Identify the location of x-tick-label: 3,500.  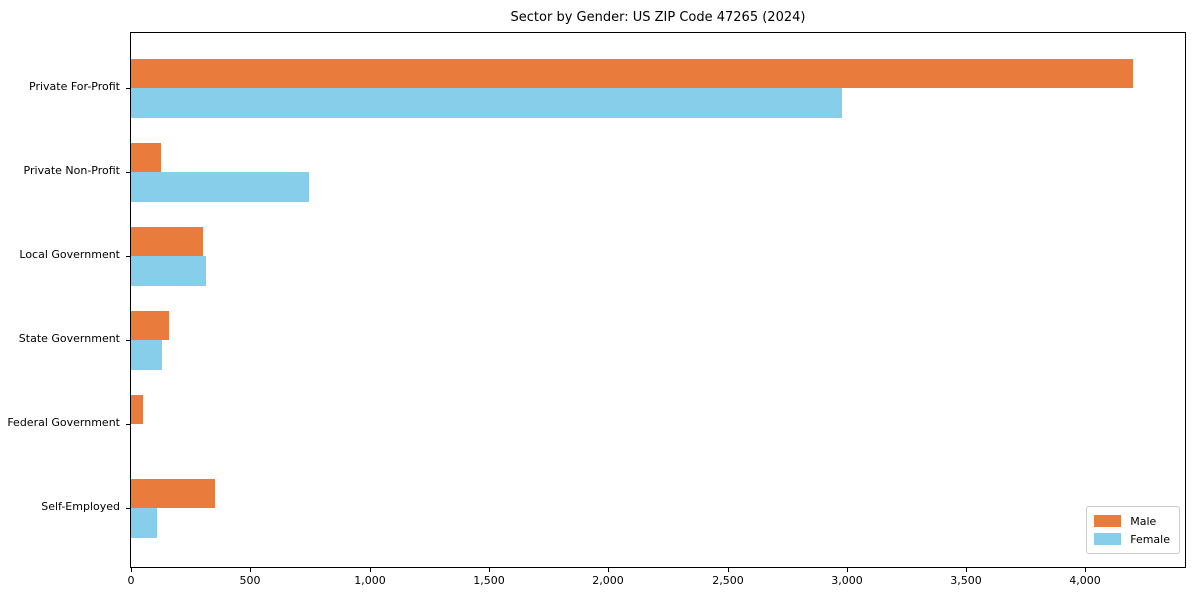
(966, 580).